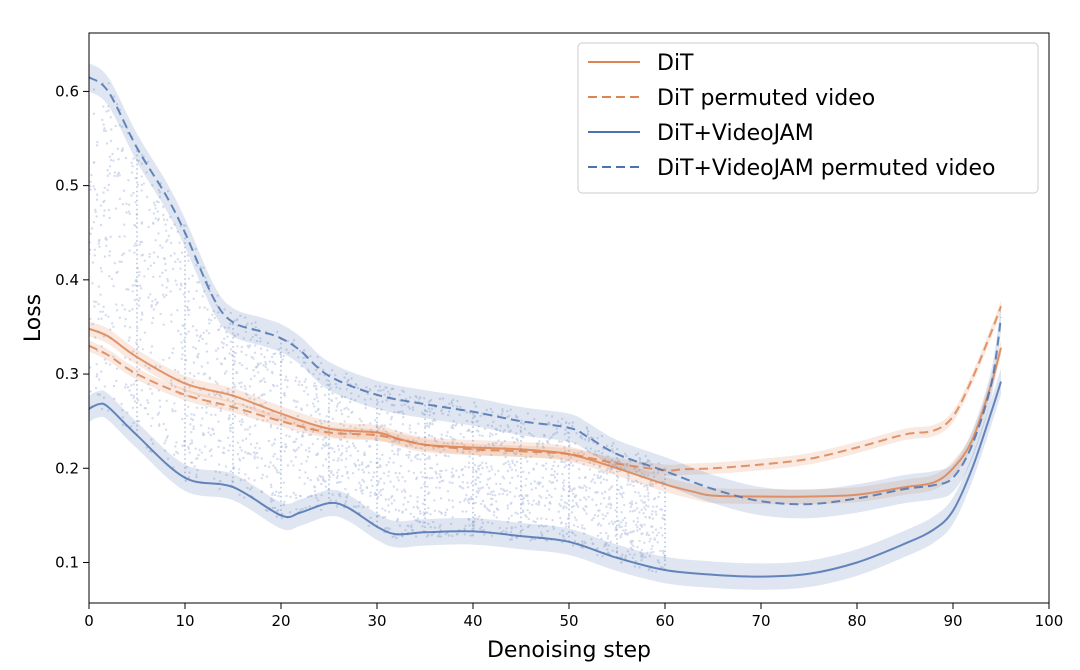  Describe the element at coordinates (67, 91) in the screenshot. I see `y-tick-label: 0.6` at that location.